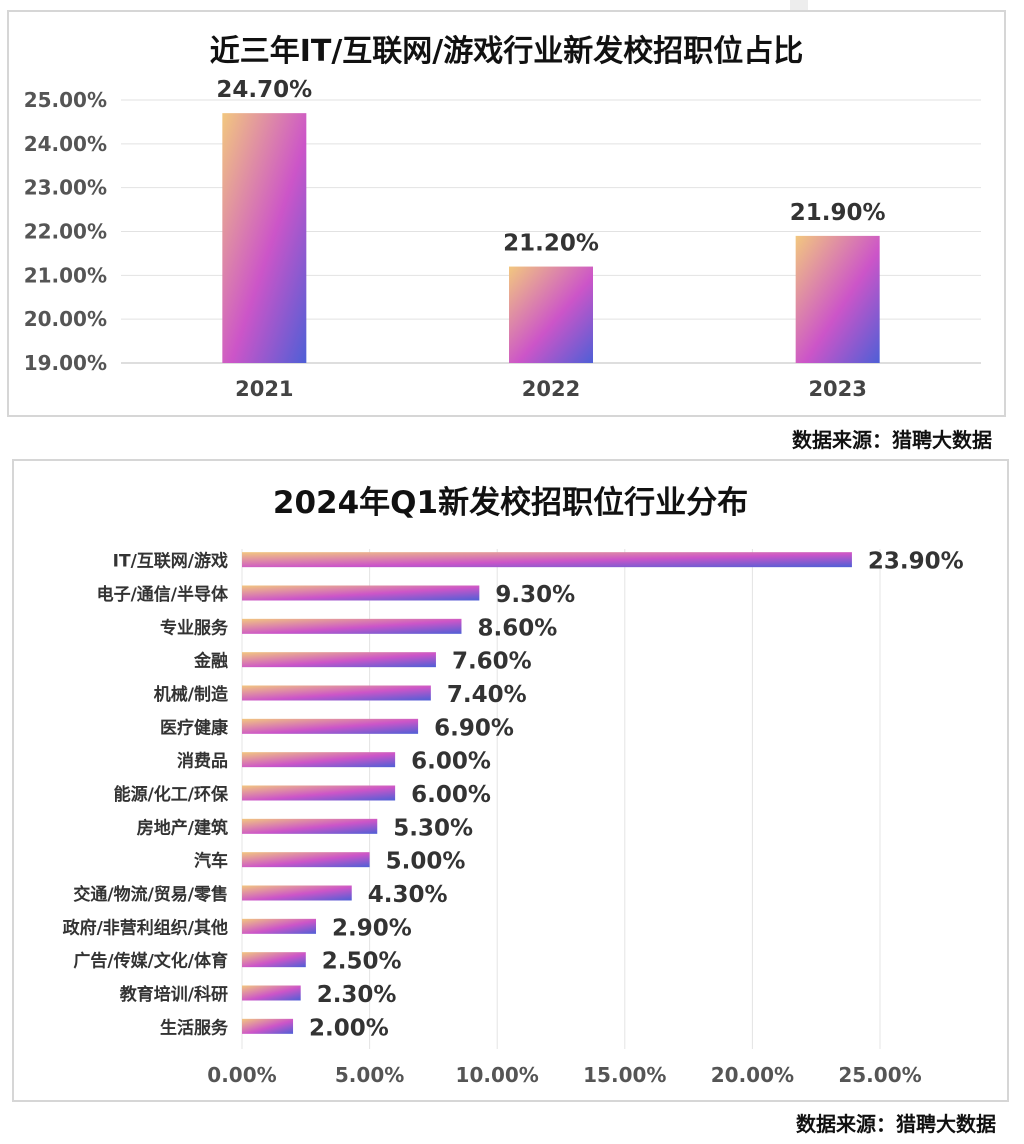 This screenshot has width=1024, height=1144. Describe the element at coordinates (487, 695) in the screenshot. I see `data-label: 7.40%` at that location.